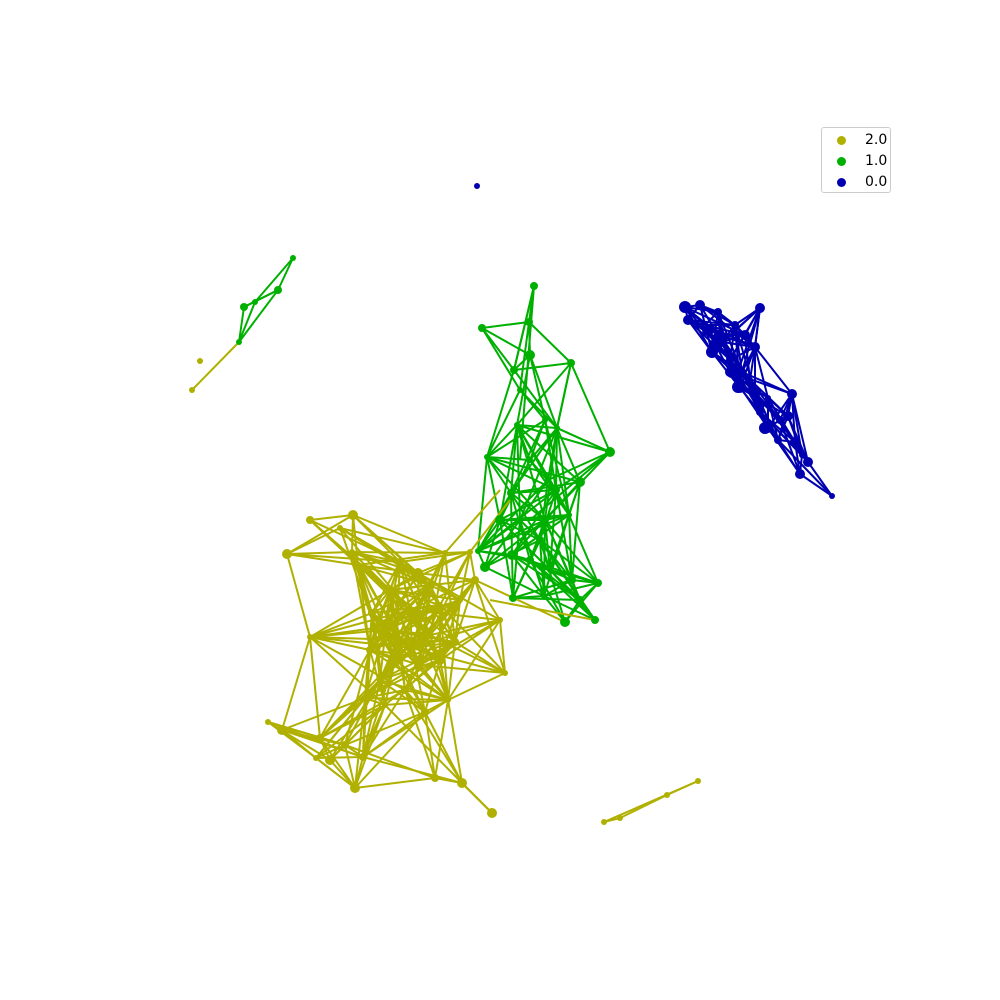  I want to click on legend-entry-2: 2.0, so click(856, 141).